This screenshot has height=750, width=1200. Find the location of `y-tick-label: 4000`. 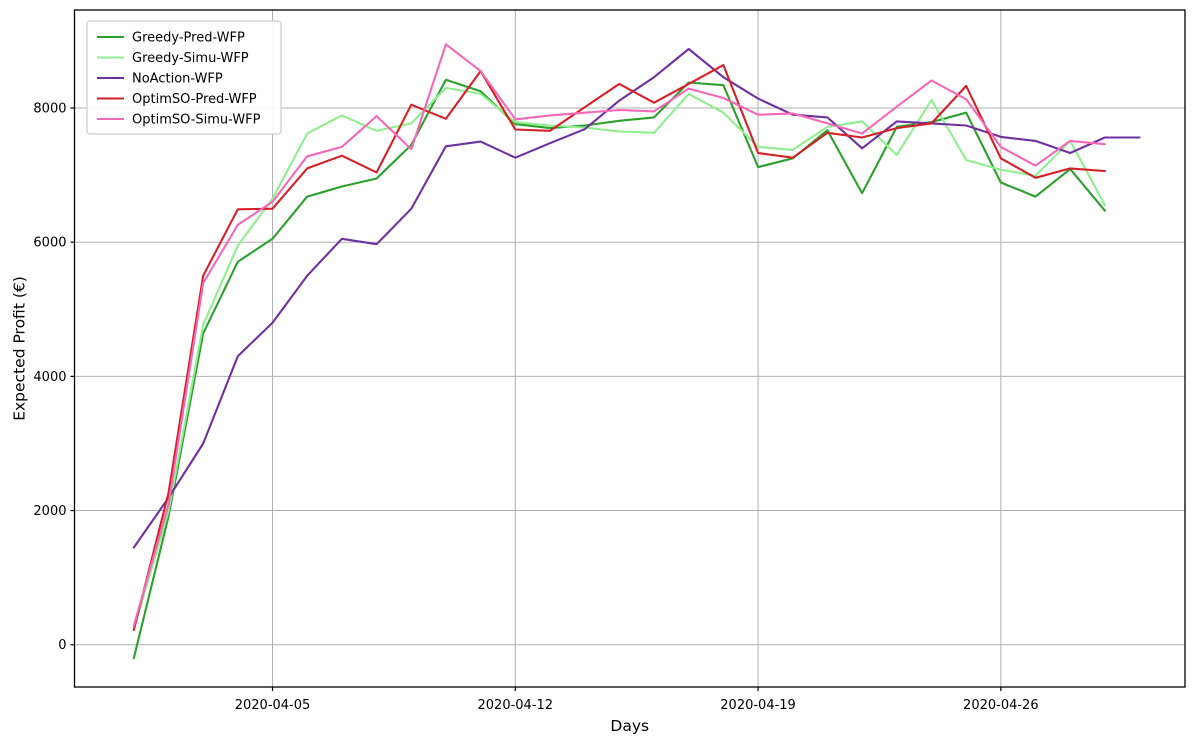

y-tick-label: 4000 is located at coordinates (49, 377).